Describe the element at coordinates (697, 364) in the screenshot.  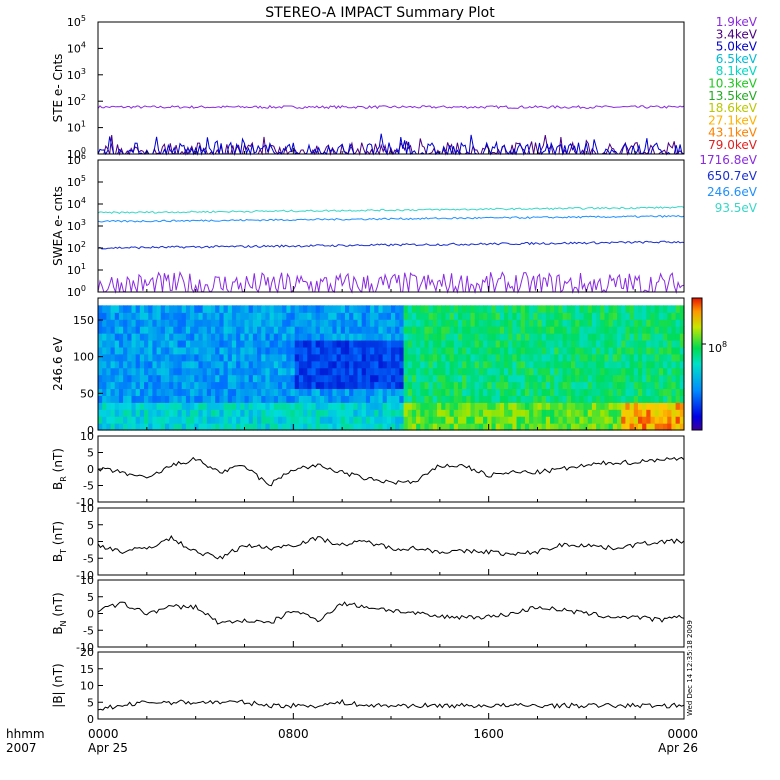
I see `colorbar` at that location.